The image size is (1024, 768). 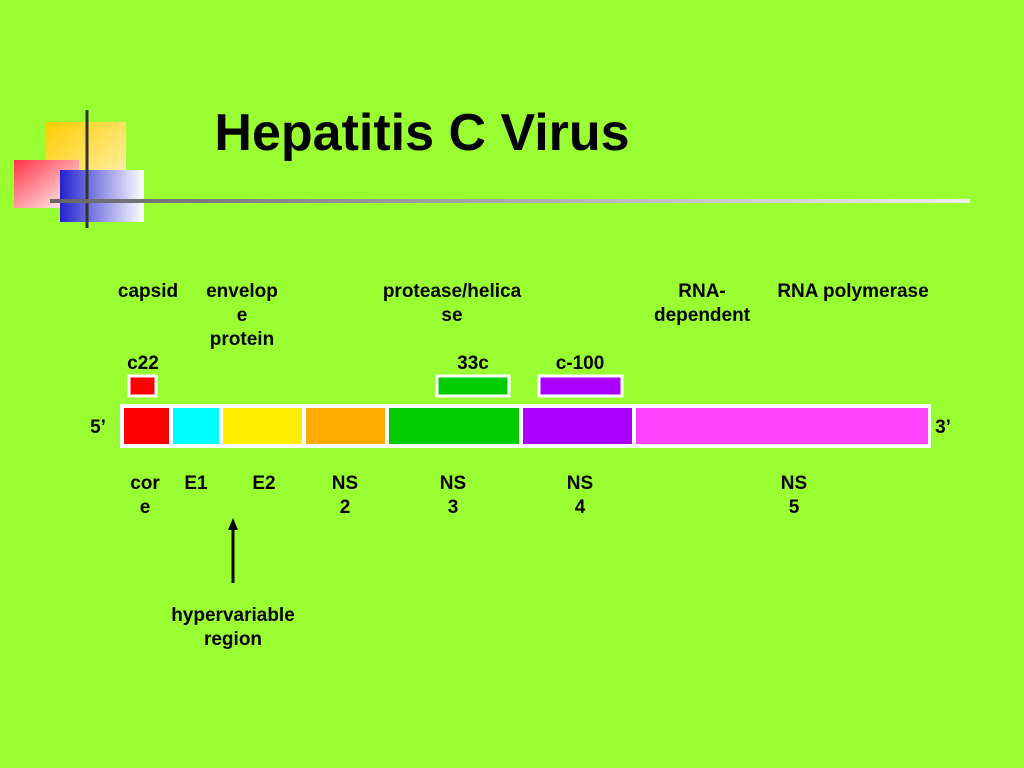 What do you see at coordinates (794, 507) in the screenshot?
I see `region-label: 5` at bounding box center [794, 507].